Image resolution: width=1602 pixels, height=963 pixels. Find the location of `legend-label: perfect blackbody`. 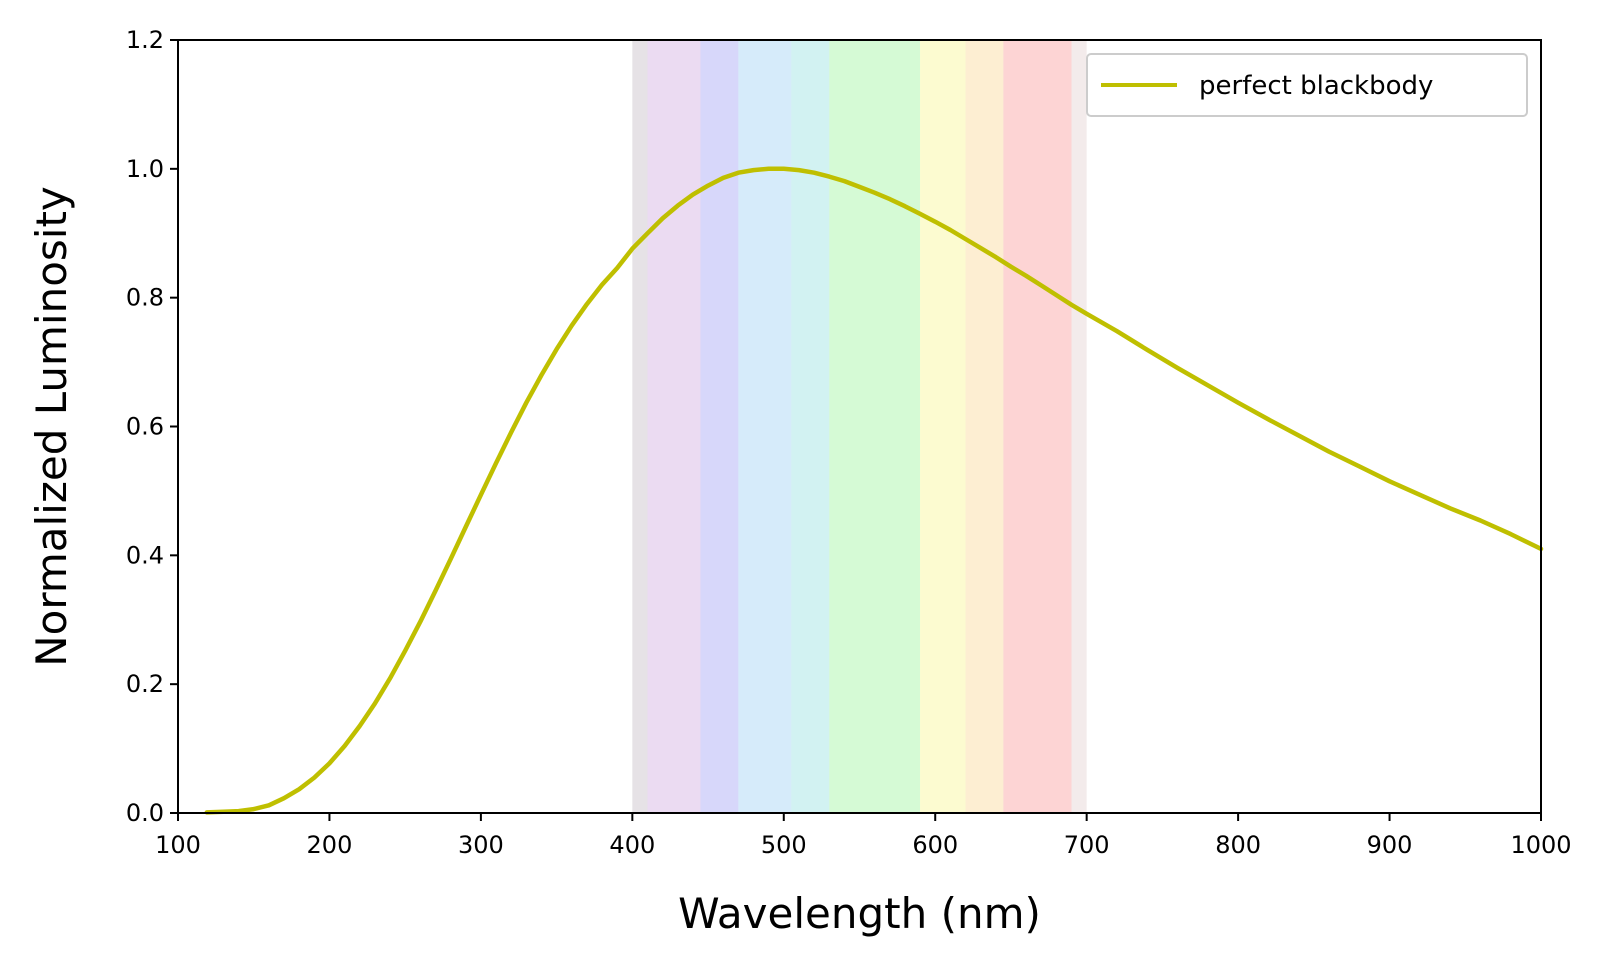

legend-label: perfect blackbody is located at coordinates (1316, 86).